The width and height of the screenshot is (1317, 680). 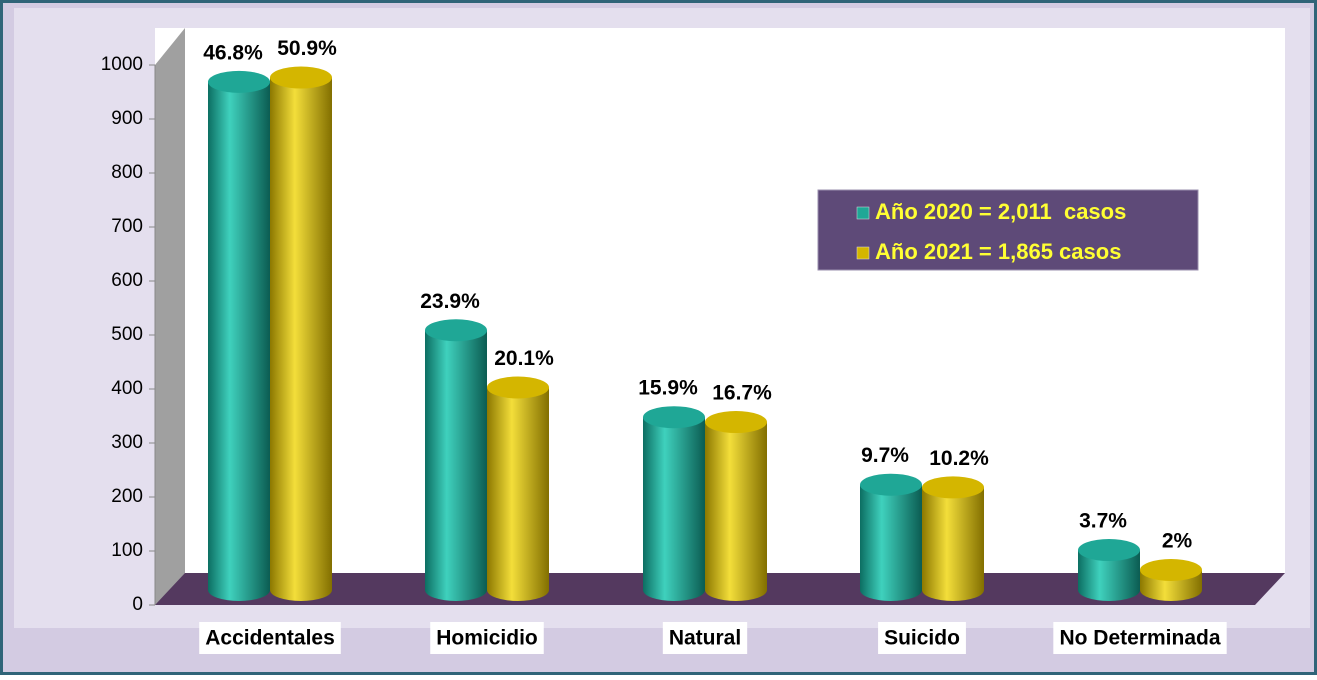 I want to click on legend, so click(x=1008, y=230).